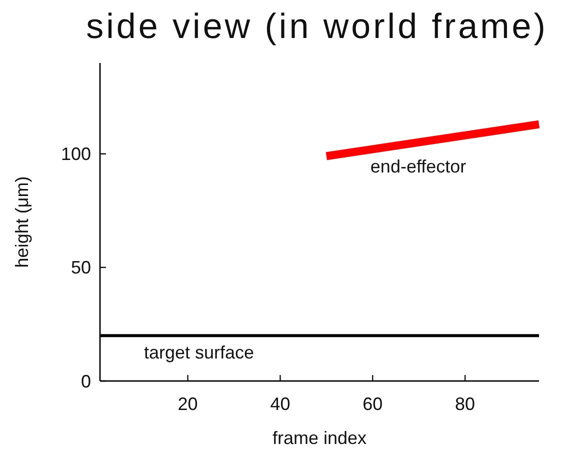 The height and width of the screenshot is (451, 566). What do you see at coordinates (80, 268) in the screenshot?
I see `y-tick-label: 50` at bounding box center [80, 268].